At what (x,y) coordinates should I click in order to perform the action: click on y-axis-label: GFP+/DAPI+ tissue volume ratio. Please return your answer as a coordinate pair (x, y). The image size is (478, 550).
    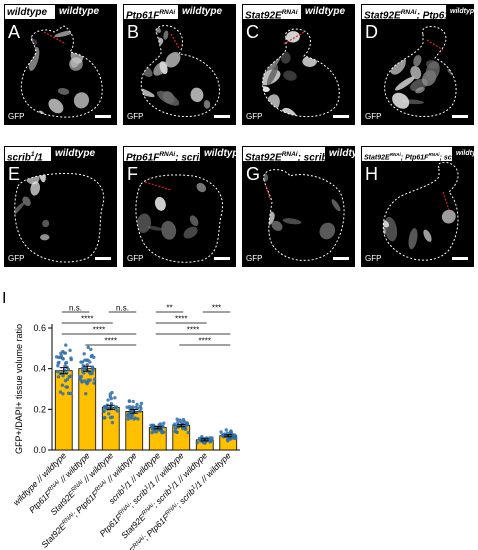
    Looking at the image, I should click on (19, 389).